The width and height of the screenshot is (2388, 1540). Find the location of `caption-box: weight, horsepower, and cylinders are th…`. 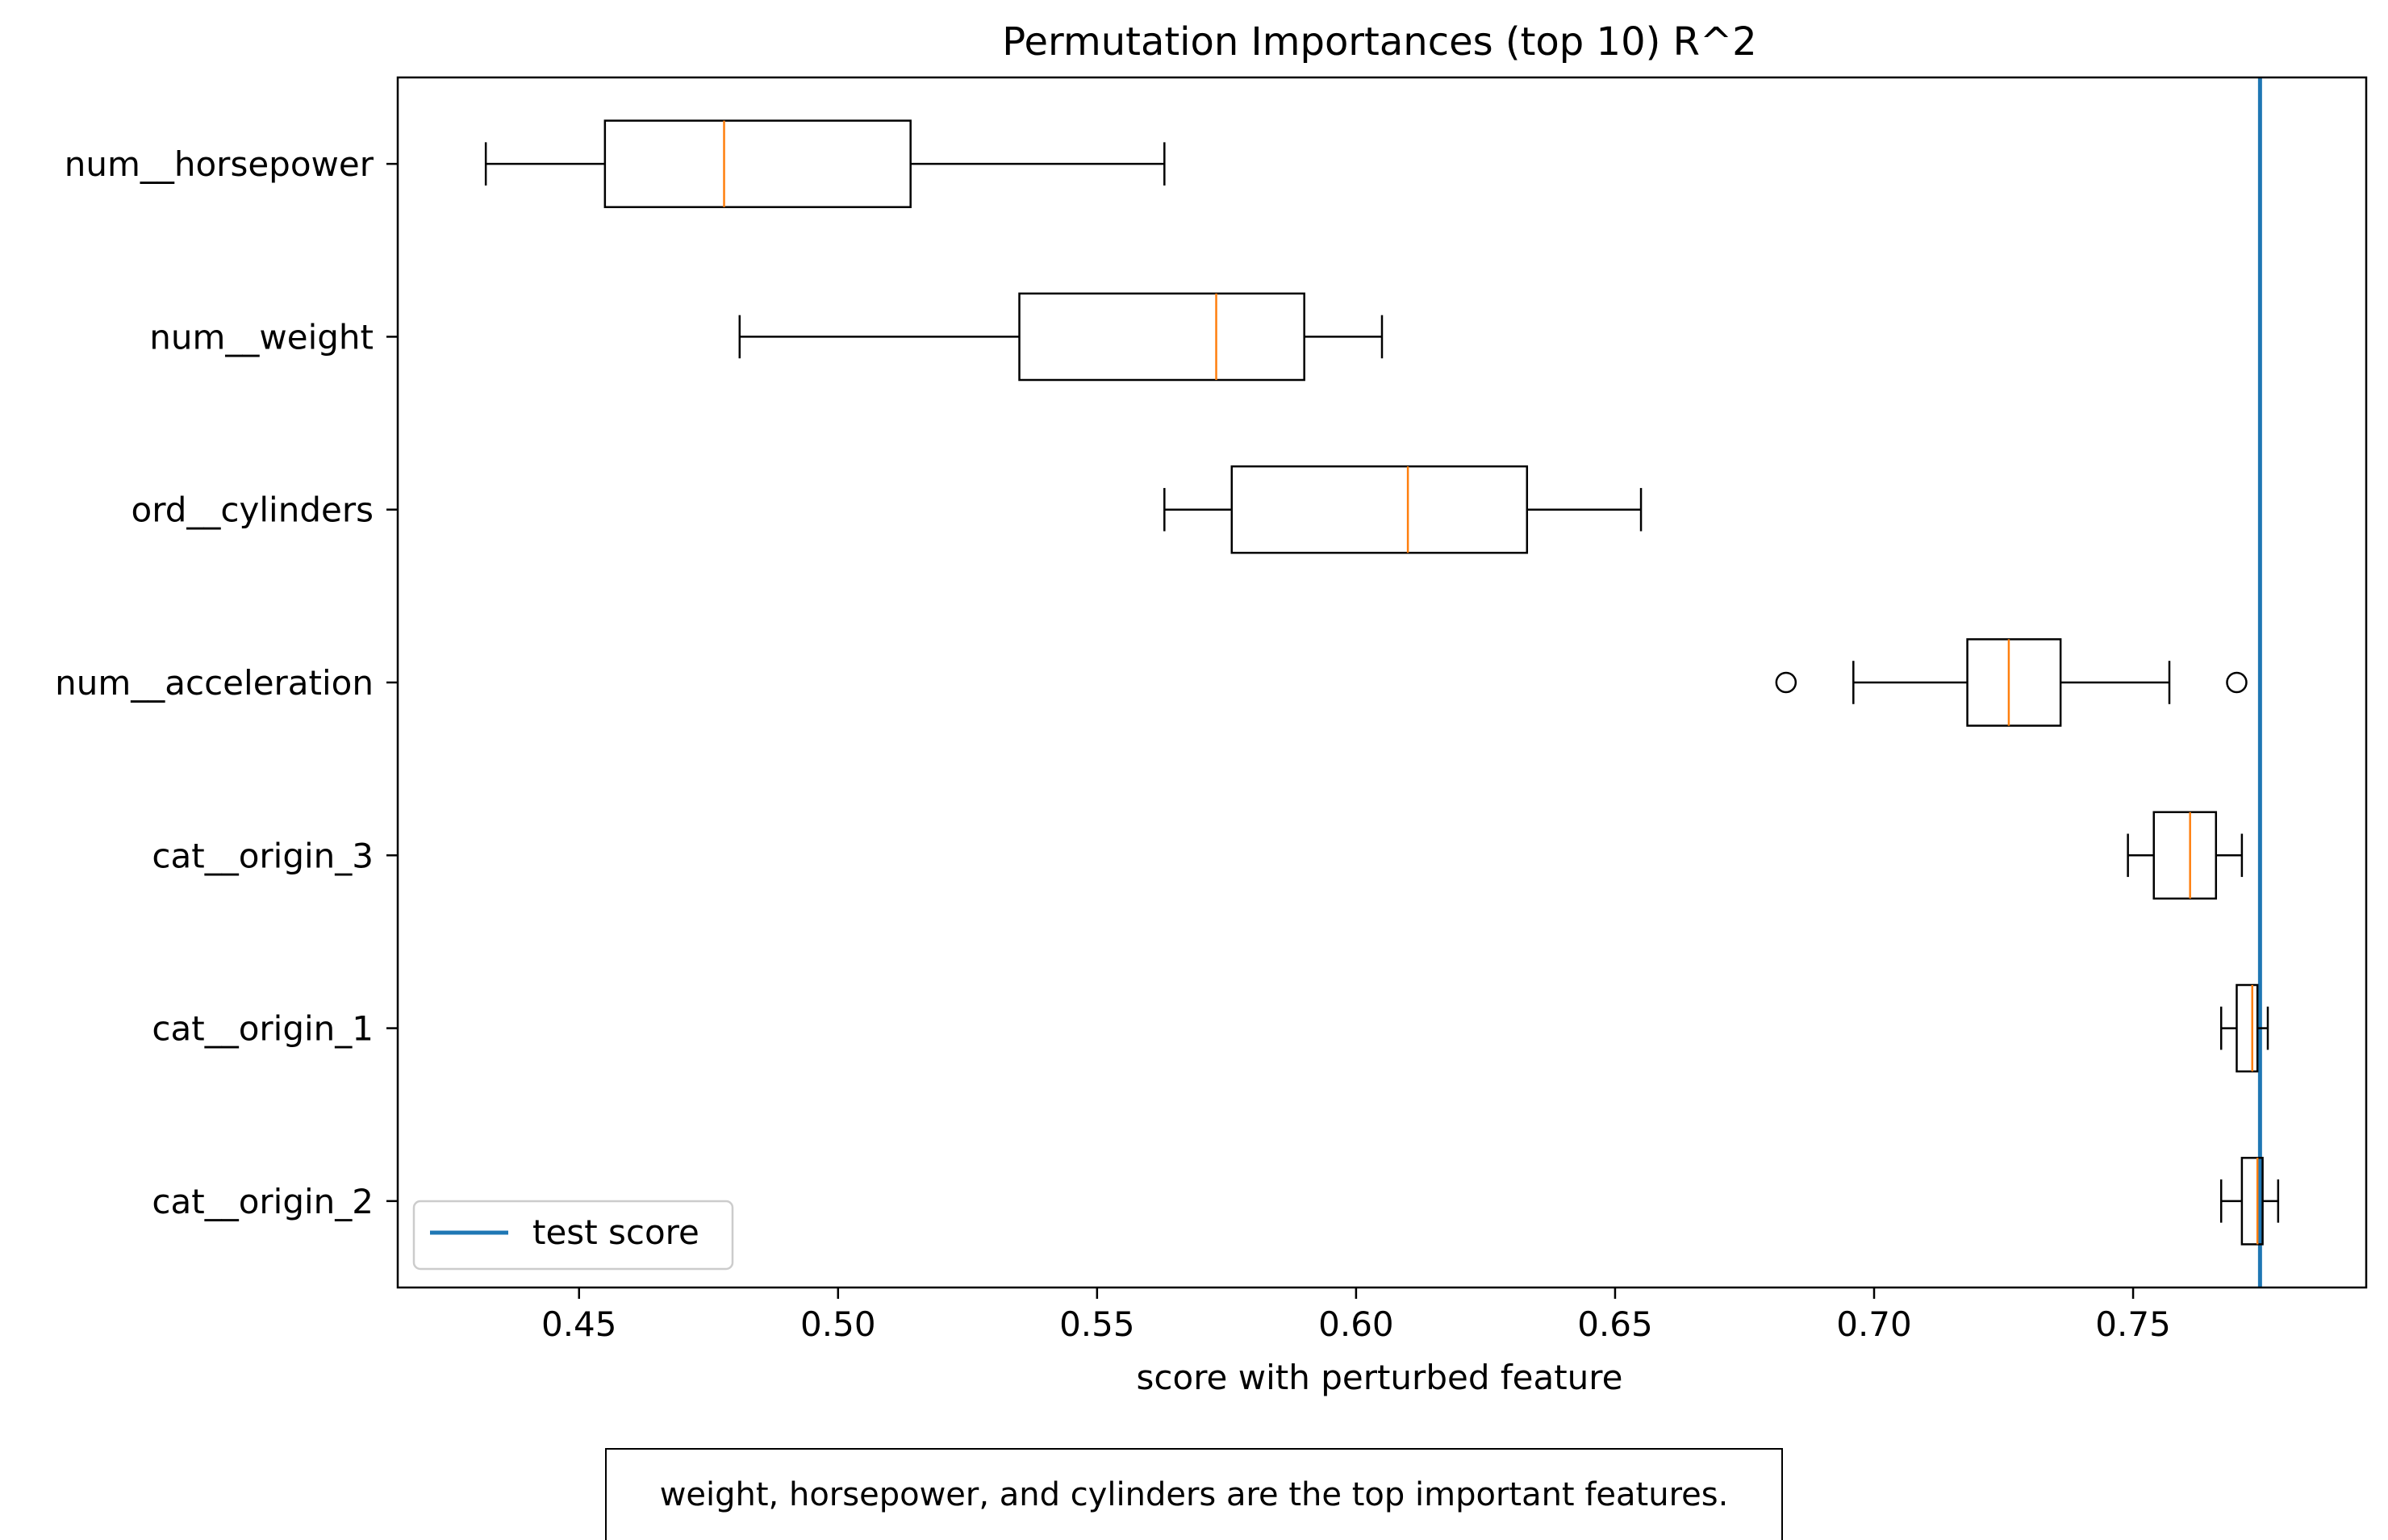

caption-box: weight, horsepower, and cylinders are th… is located at coordinates (1194, 1494).